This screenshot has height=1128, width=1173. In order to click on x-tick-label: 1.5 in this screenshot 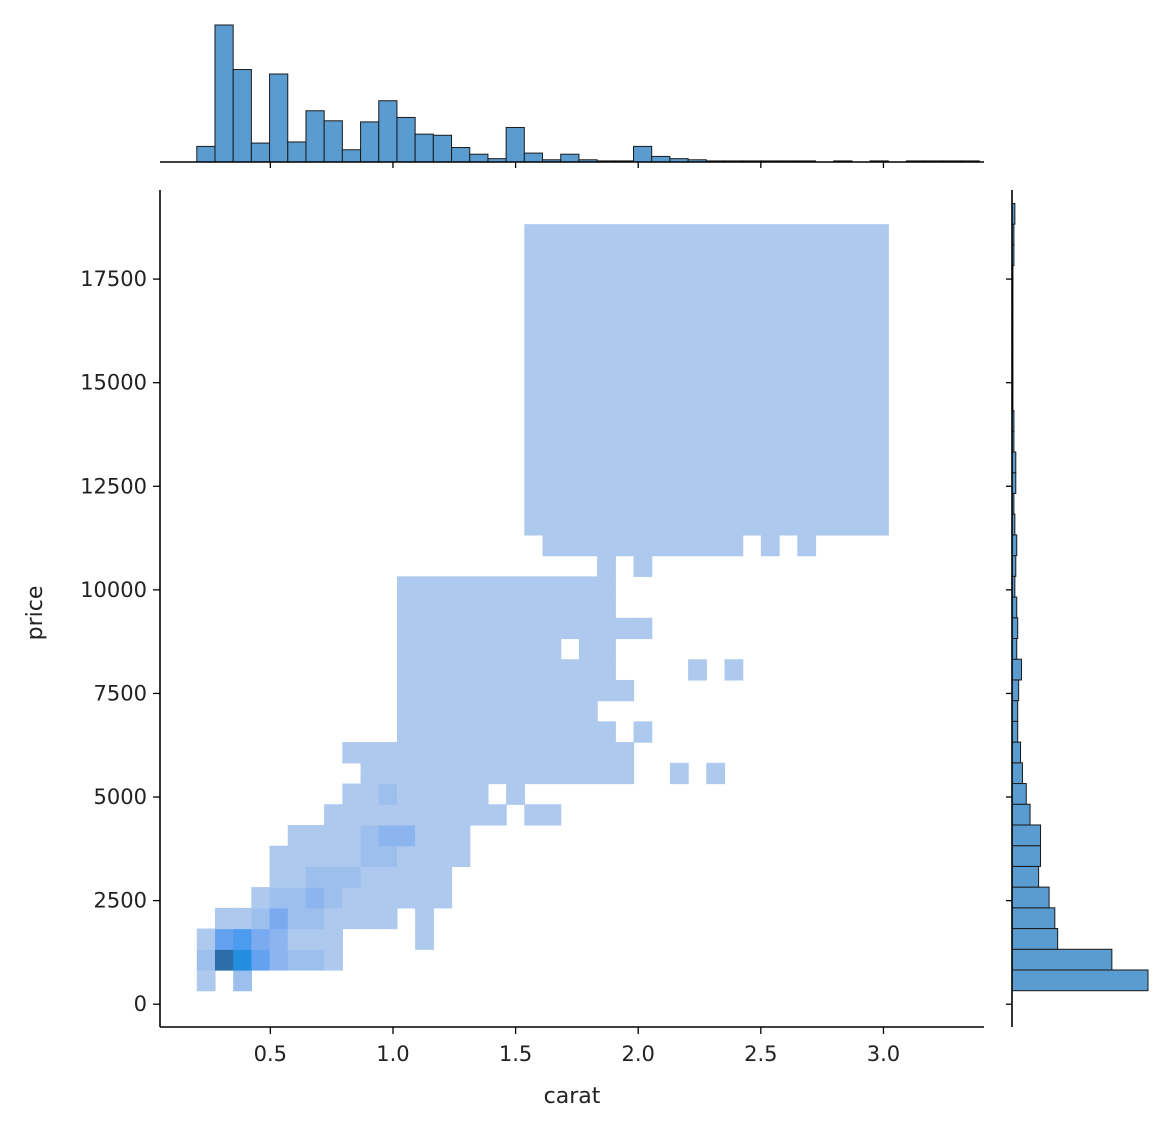, I will do `click(515, 1054)`.